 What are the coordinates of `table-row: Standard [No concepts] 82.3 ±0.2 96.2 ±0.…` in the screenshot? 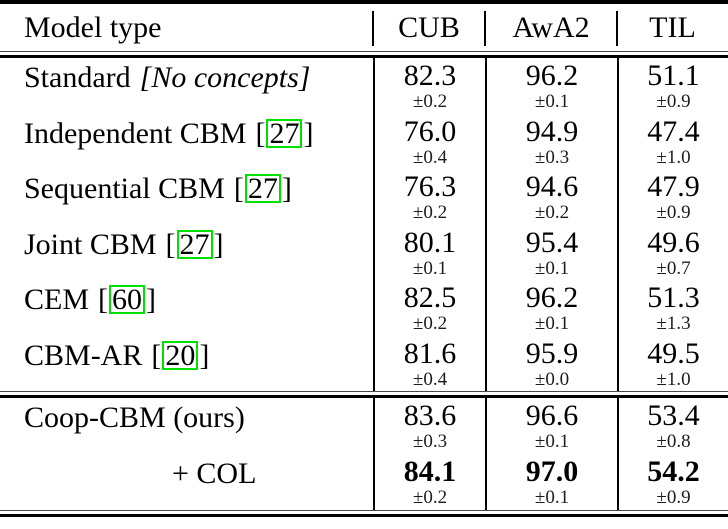 It's located at (364, 86).